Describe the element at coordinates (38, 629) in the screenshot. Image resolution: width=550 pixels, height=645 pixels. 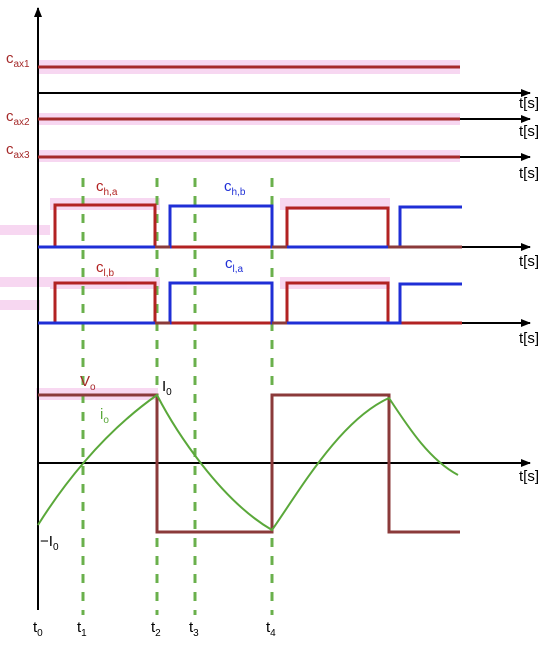
I see `label-t0: t0` at that location.